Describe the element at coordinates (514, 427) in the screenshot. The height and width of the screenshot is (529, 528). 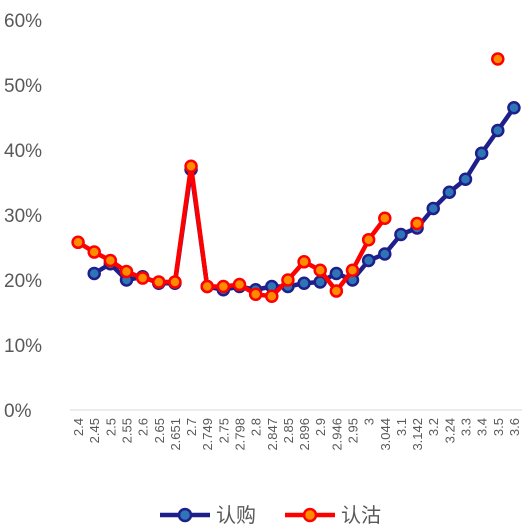
I see `x-tick-label: 3.6` at that location.